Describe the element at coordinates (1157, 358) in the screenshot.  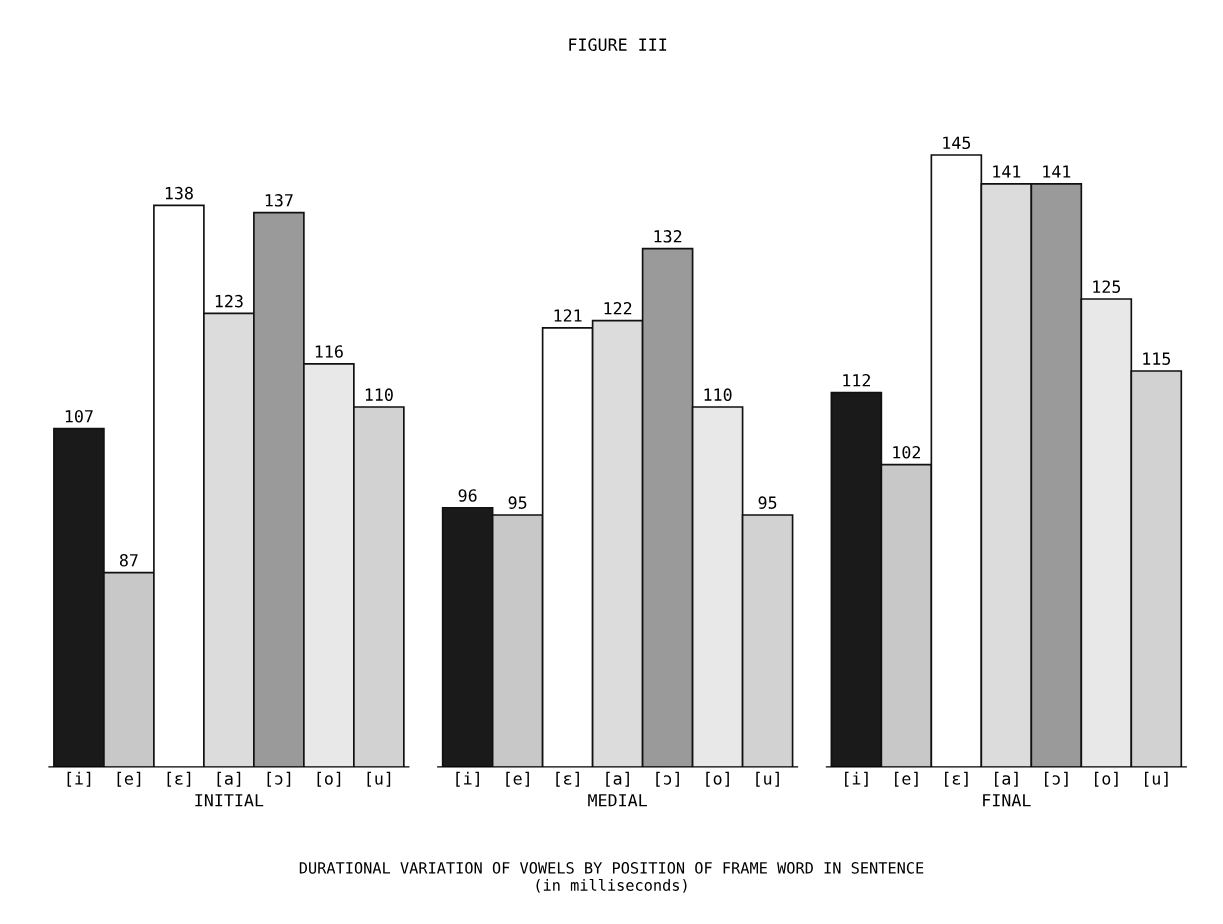
I see `data-label: 115` at that location.